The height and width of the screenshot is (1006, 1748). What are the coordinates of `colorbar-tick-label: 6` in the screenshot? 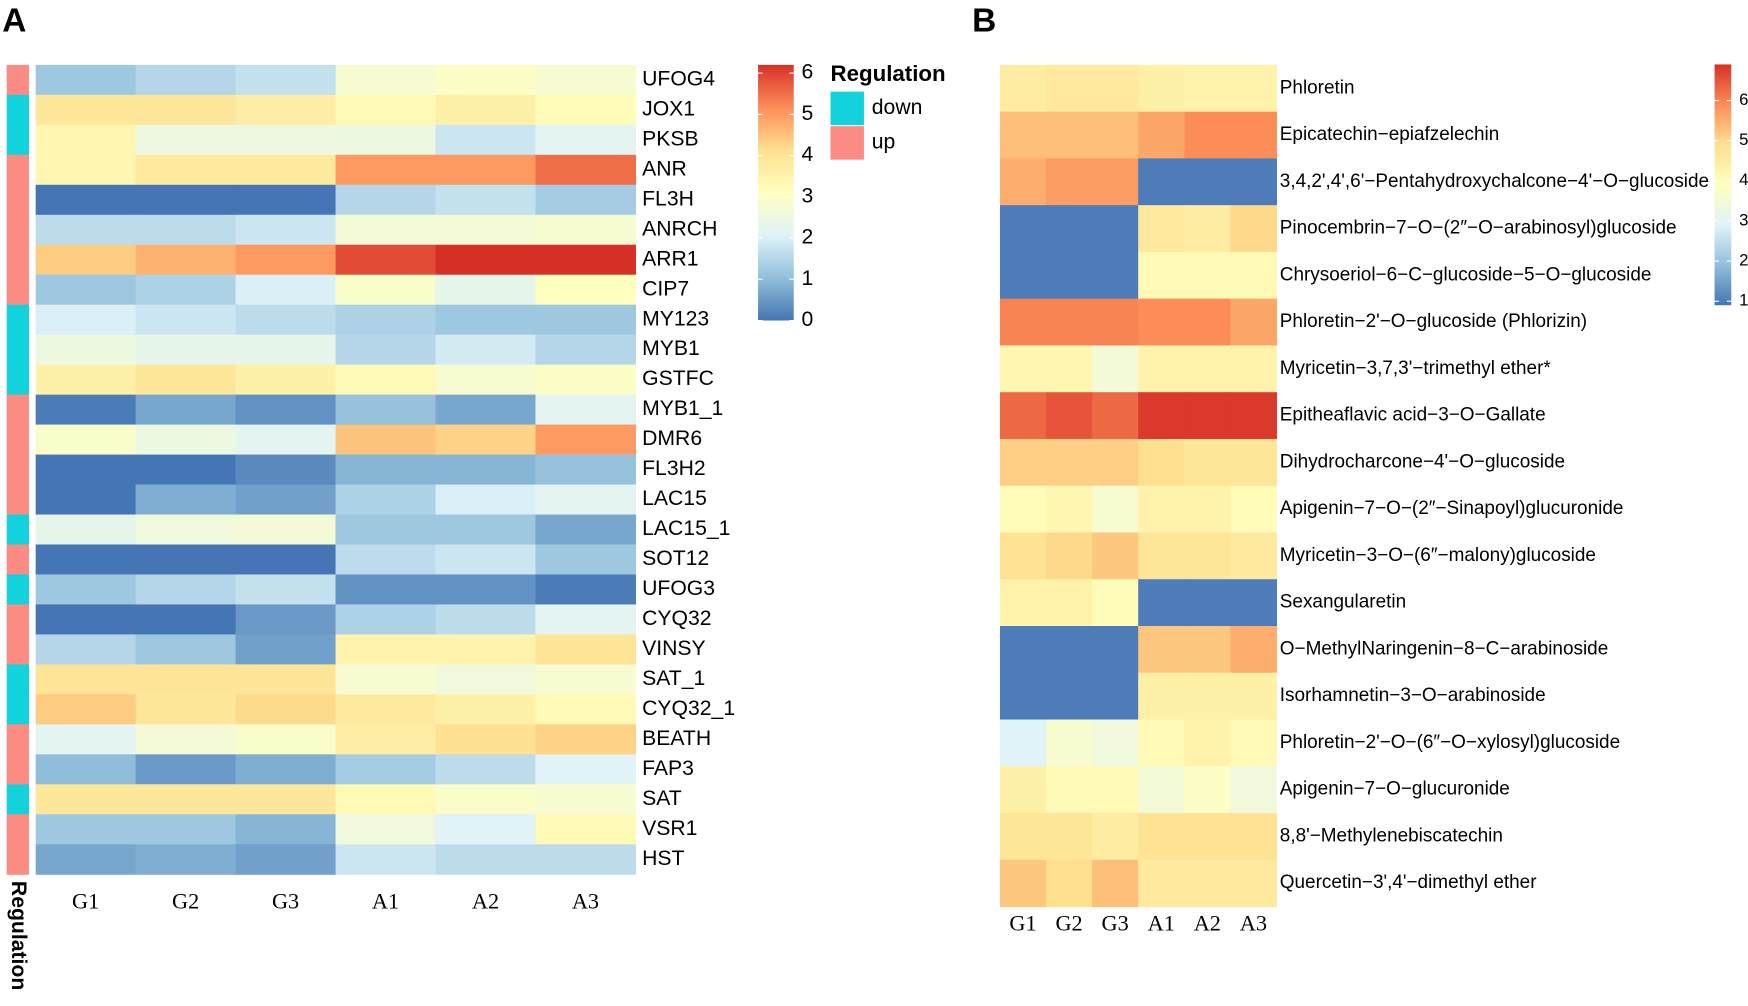 It's located at (1743, 99).